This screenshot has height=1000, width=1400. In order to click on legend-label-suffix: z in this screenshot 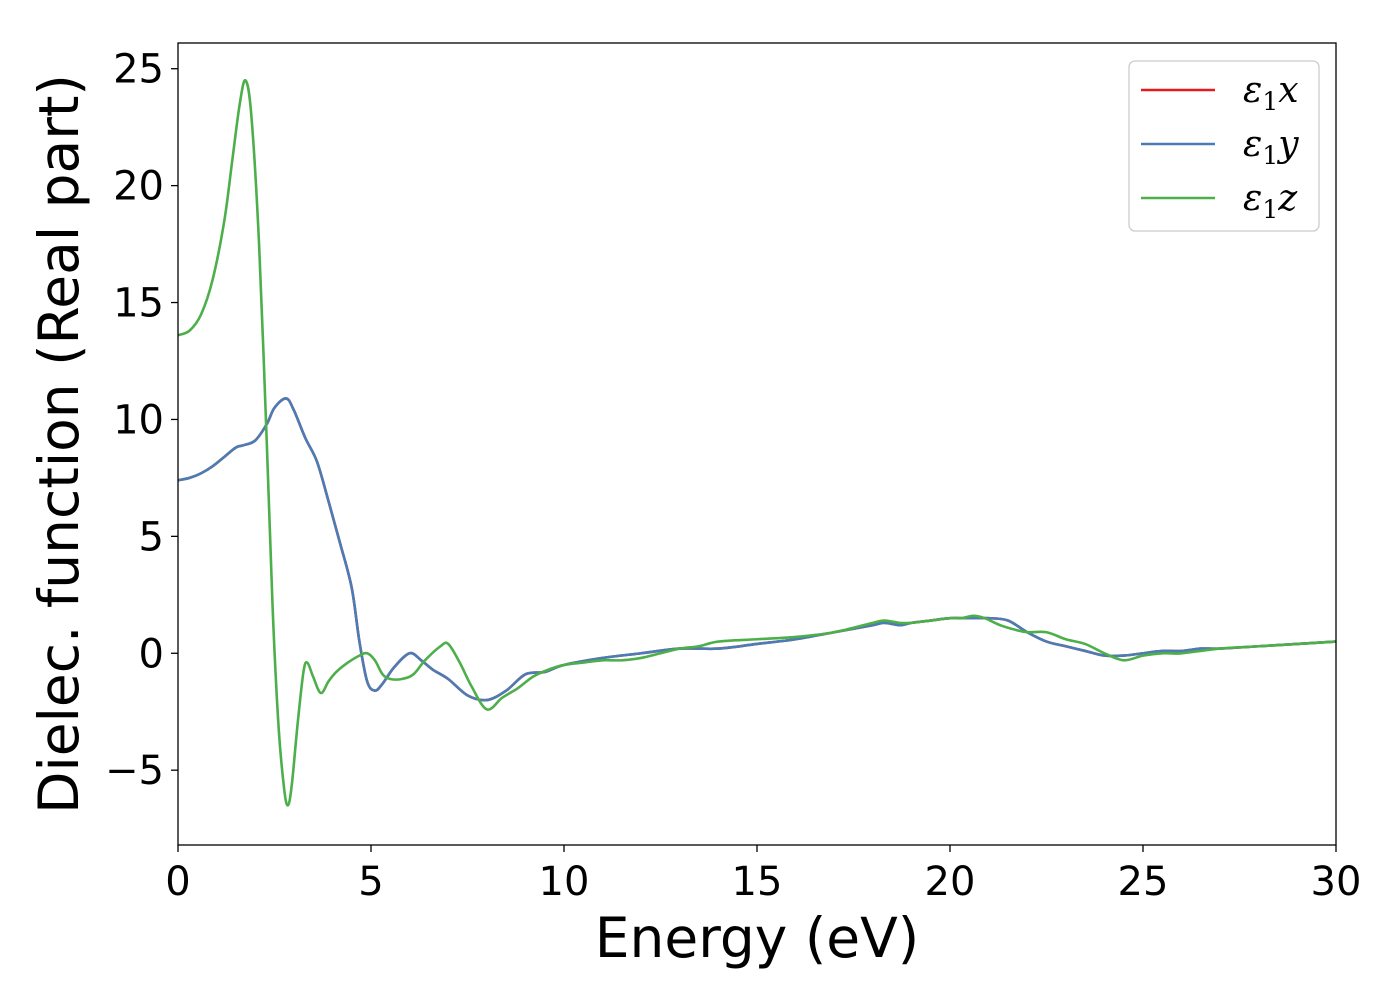, I will do `click(1287, 198)`.